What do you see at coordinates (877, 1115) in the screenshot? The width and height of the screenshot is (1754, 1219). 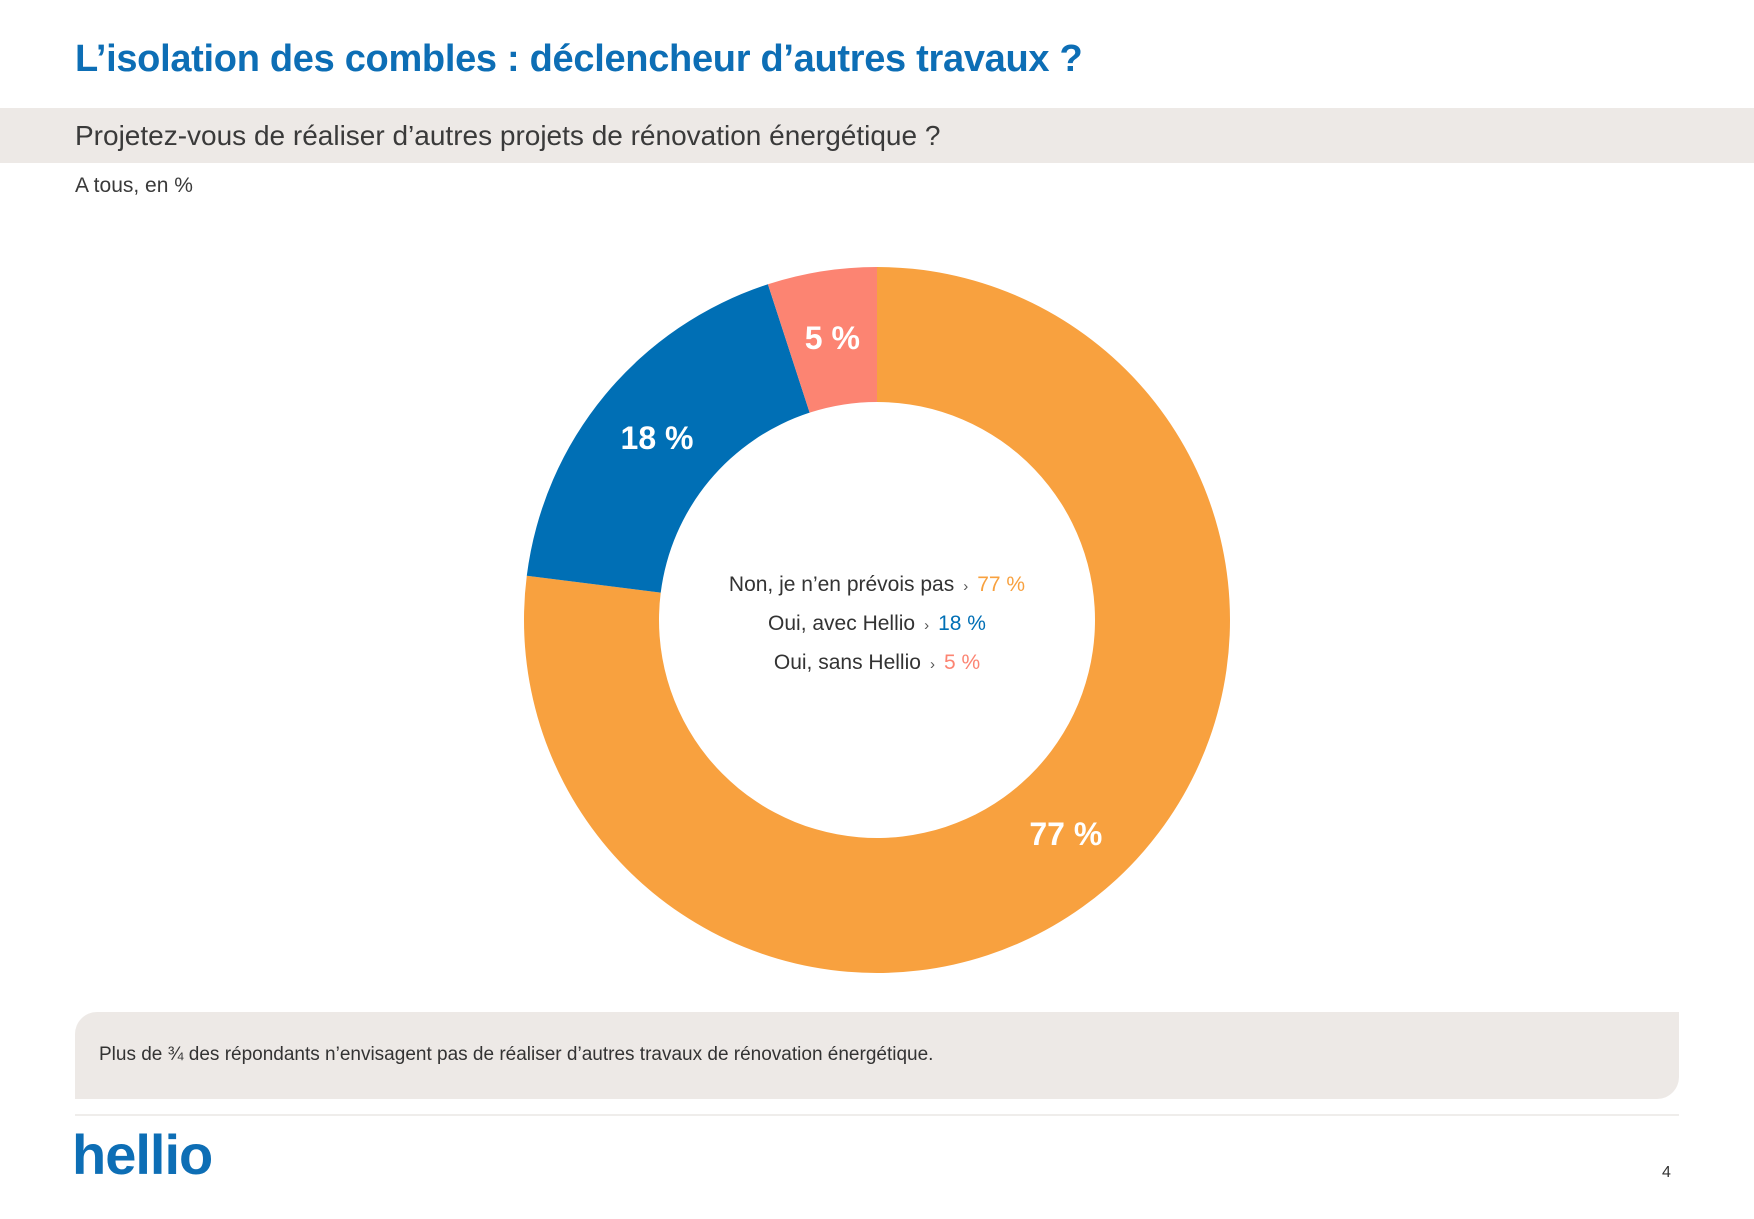 I see `footer-divider` at bounding box center [877, 1115].